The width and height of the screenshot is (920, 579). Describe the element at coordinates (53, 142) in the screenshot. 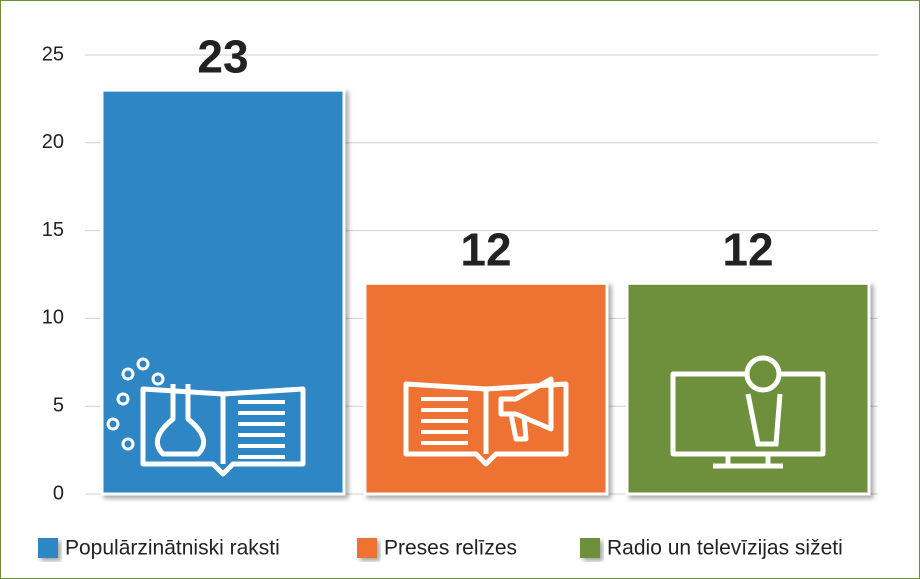

I see `y-tick-label: 20` at that location.